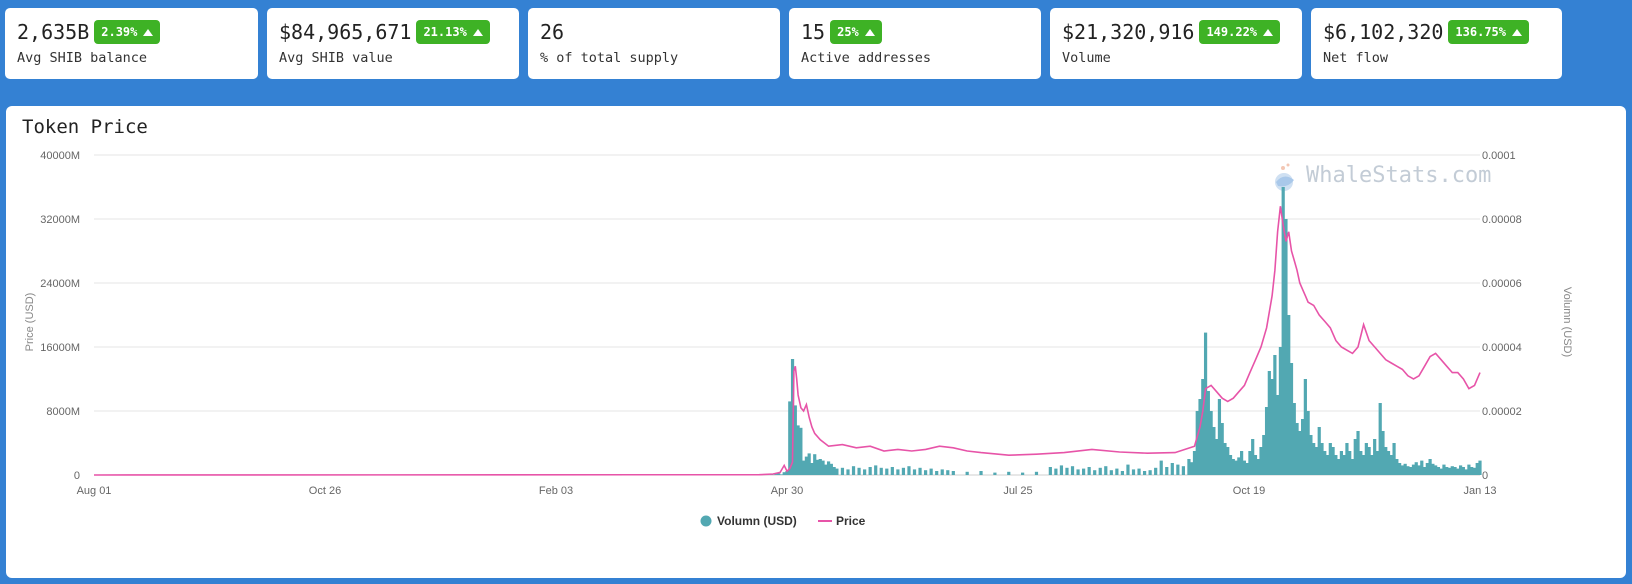 The height and width of the screenshot is (584, 1632). I want to click on right-axis-ticks: 0 0.00002 0.00004 0.00006 0.00008 0.0001, so click(1502, 316).